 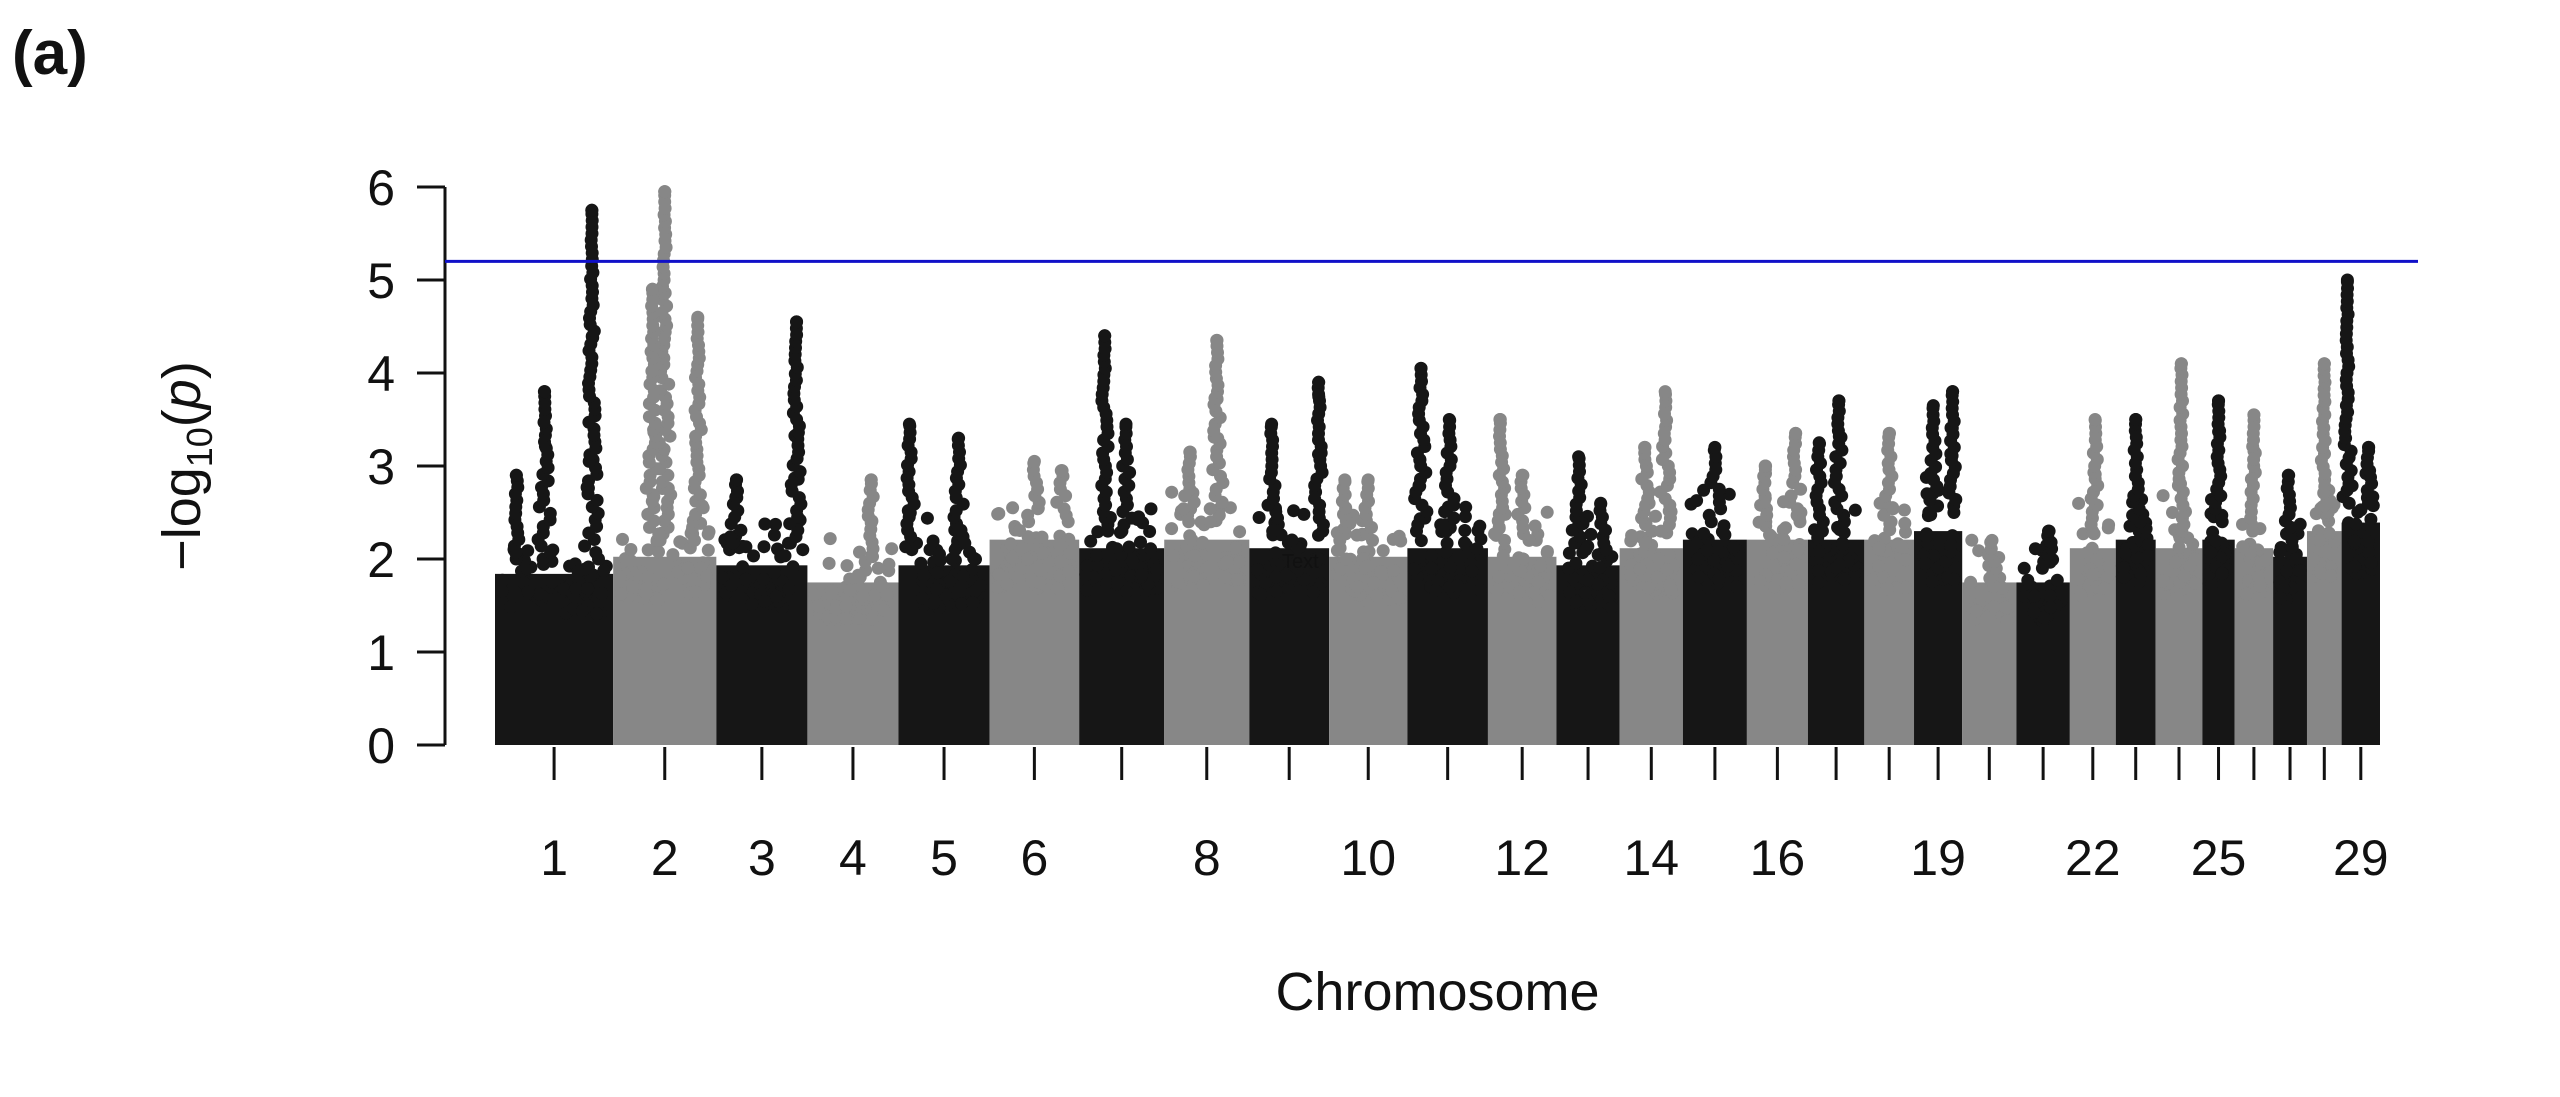 What do you see at coordinates (2324, 551) in the screenshot?
I see `chromosome-28-points` at bounding box center [2324, 551].